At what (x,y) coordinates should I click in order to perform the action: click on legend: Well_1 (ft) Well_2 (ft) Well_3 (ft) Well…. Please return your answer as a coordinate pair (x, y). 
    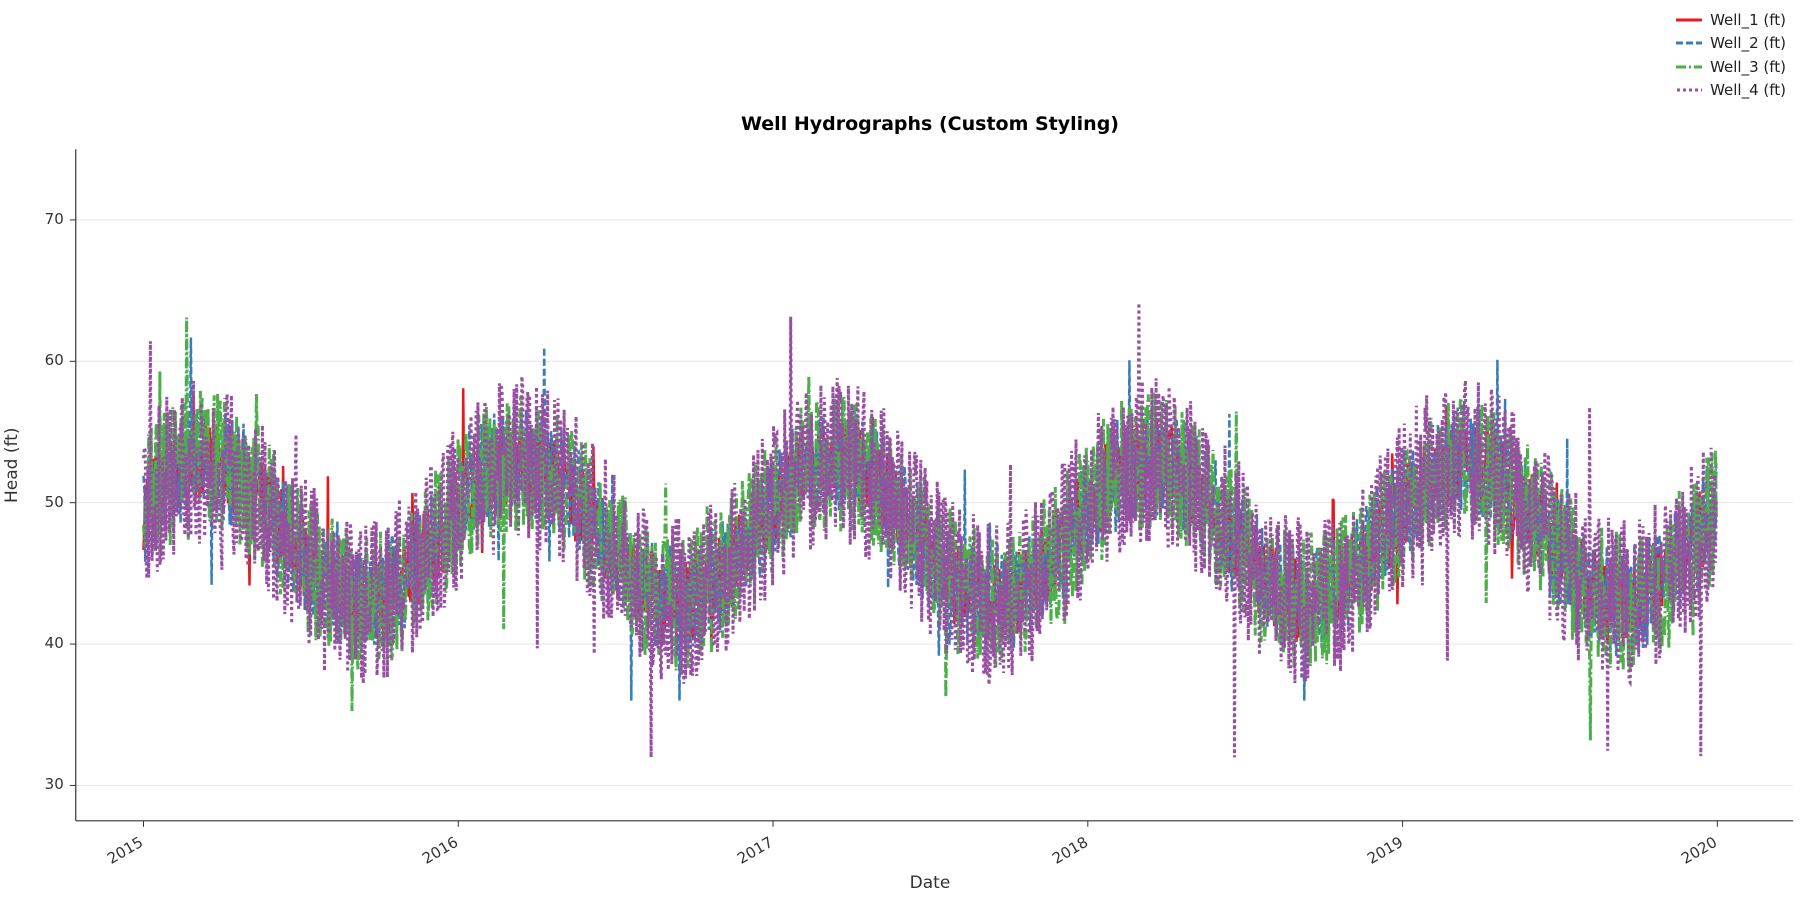
    Looking at the image, I should click on (1731, 55).